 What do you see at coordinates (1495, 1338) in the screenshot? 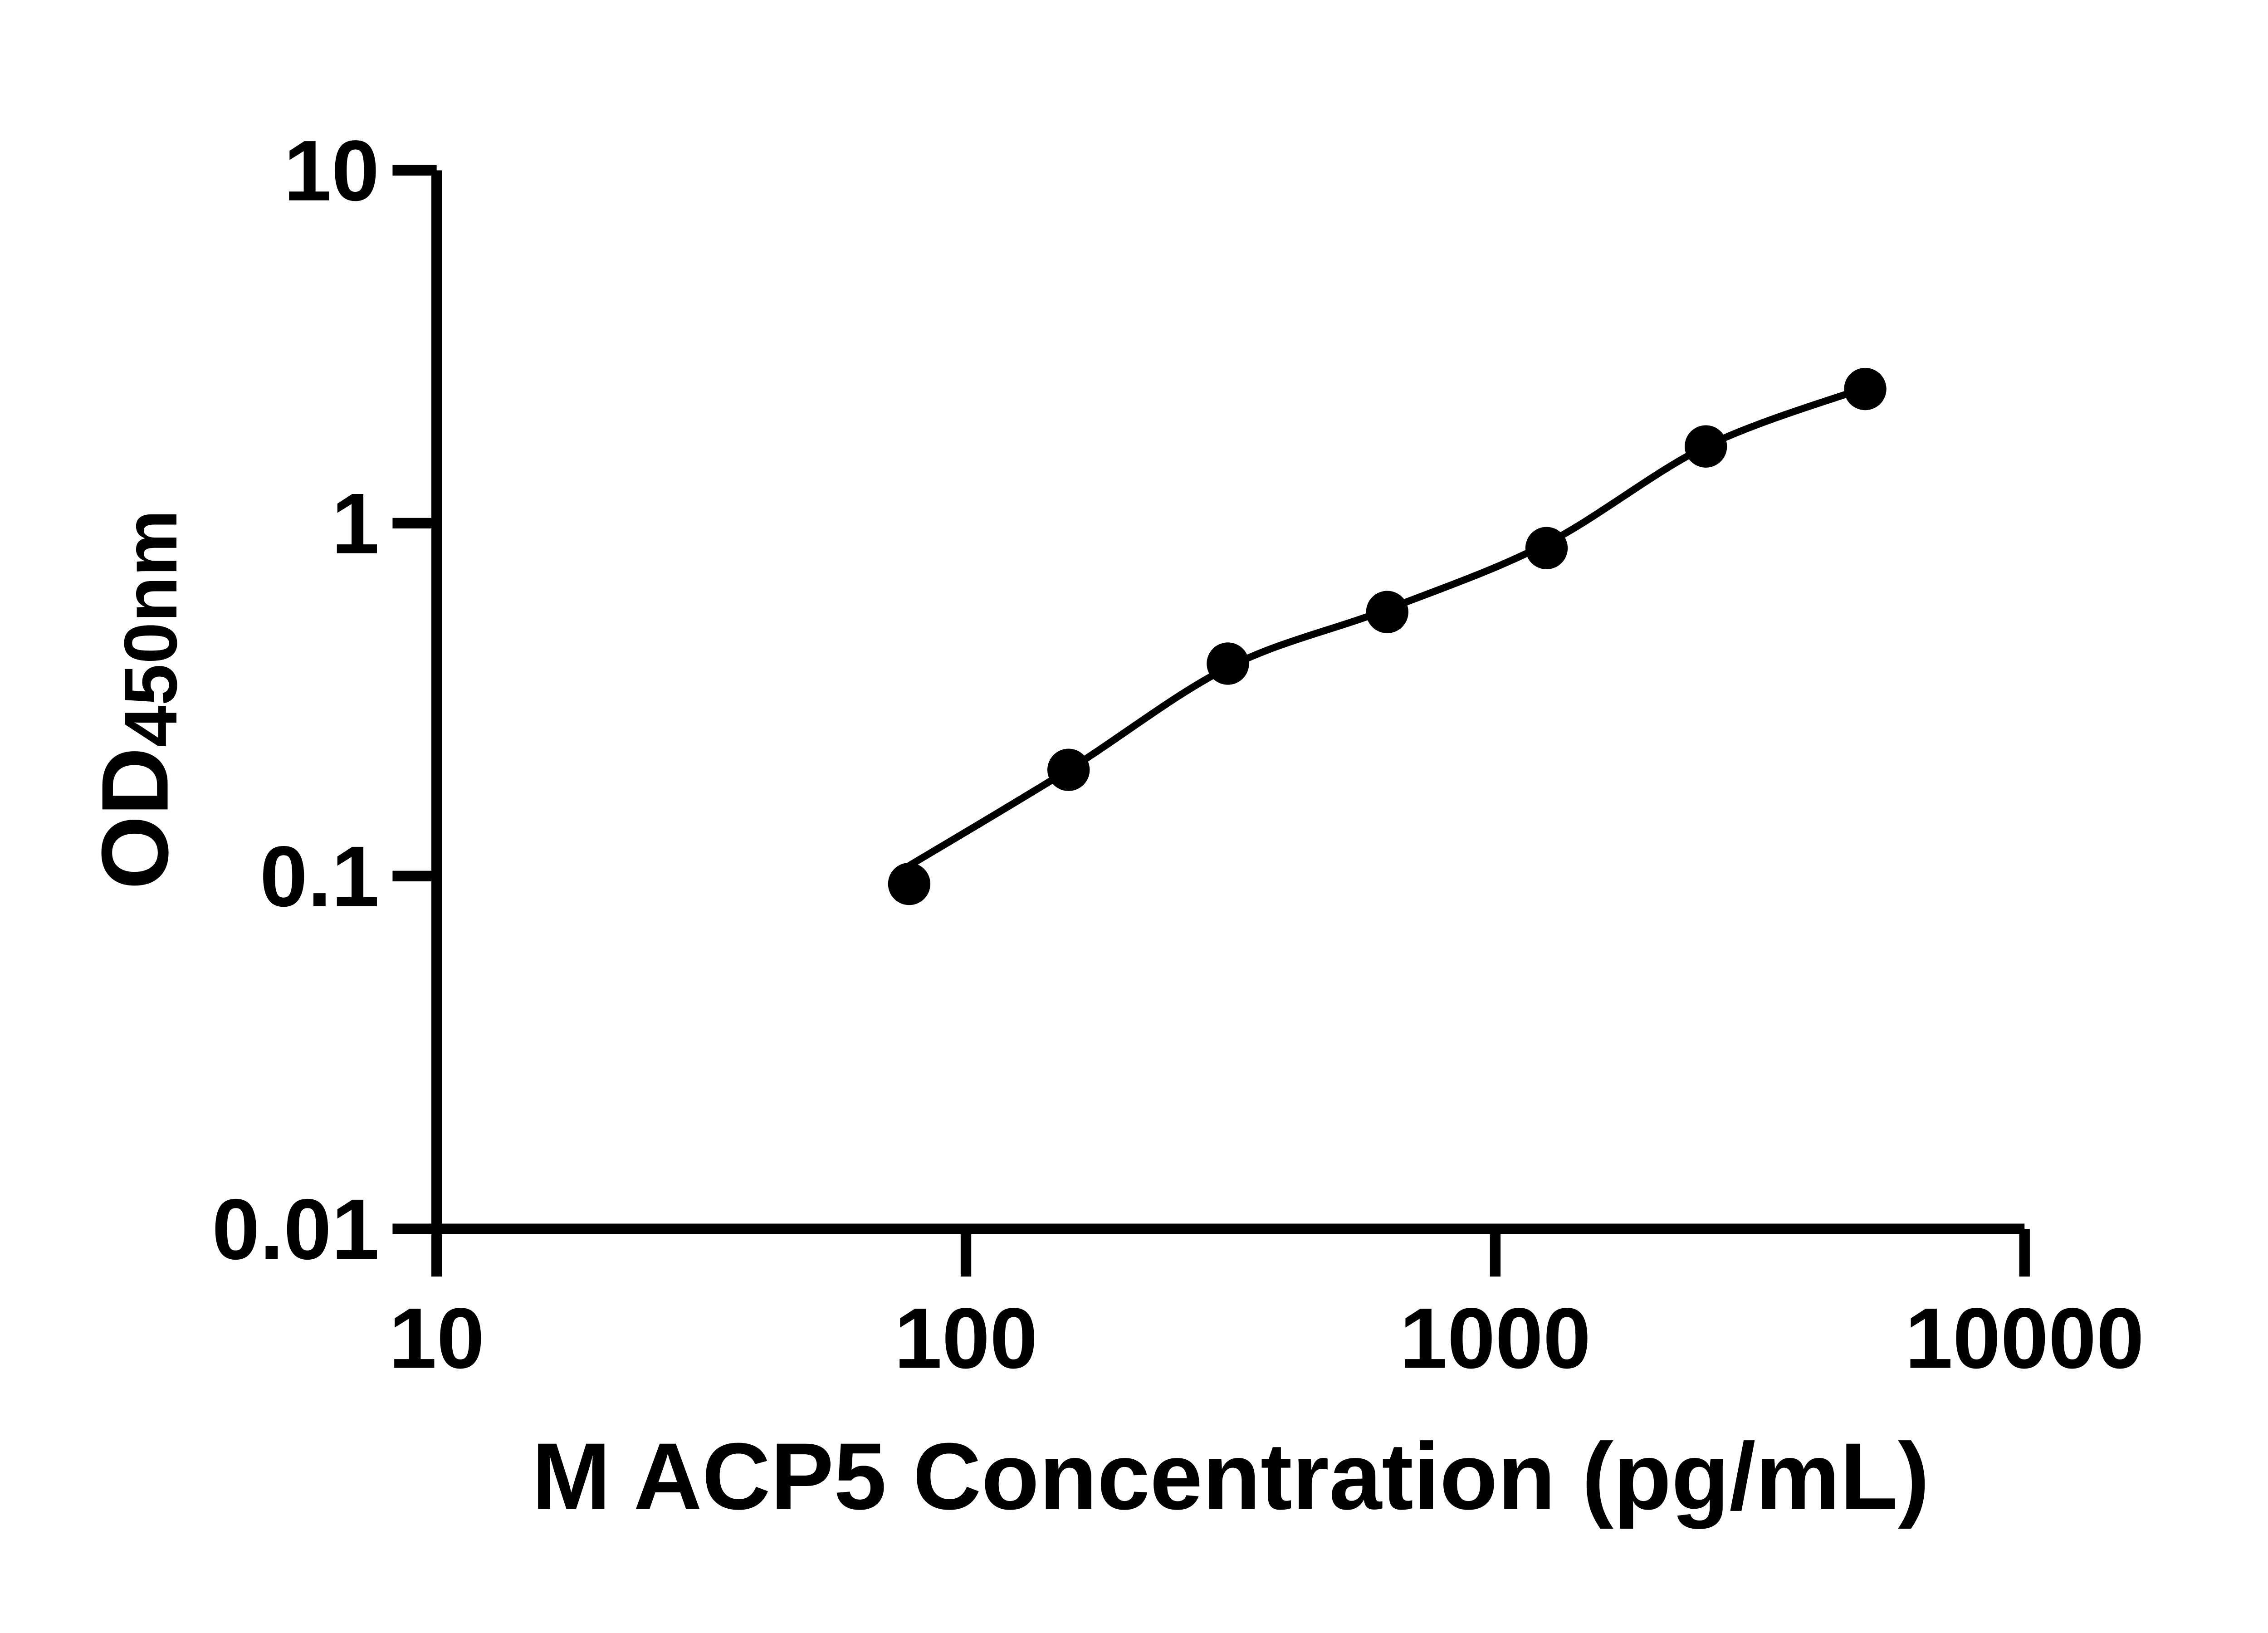
I see `x-tick-label: 1000` at bounding box center [1495, 1338].